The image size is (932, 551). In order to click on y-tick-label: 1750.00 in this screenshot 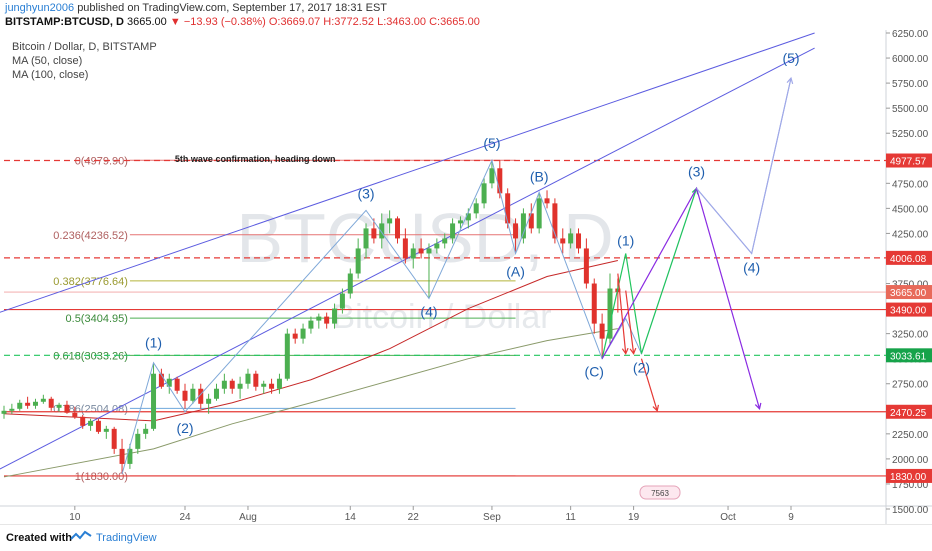, I will do `click(910, 485)`.